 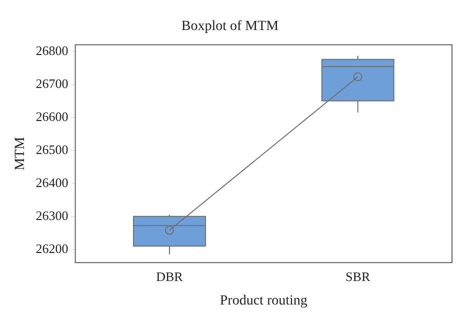 I want to click on y-tick-label: 26700, so click(x=52, y=83).